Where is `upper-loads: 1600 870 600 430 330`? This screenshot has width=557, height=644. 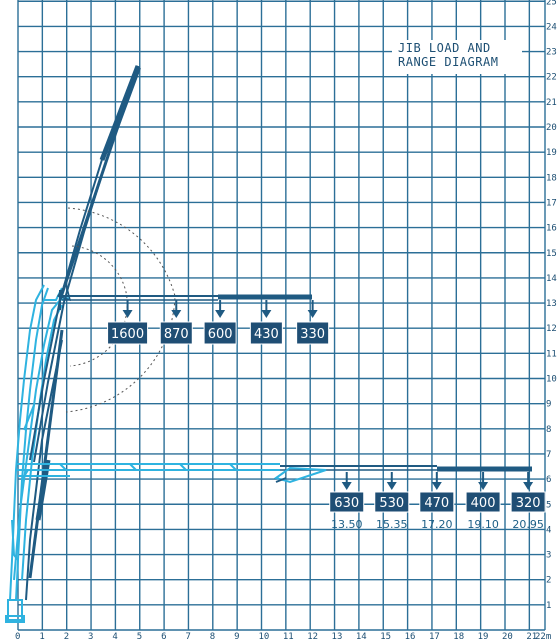
upper-loads: 1600 870 600 430 330 is located at coordinates (218, 322).